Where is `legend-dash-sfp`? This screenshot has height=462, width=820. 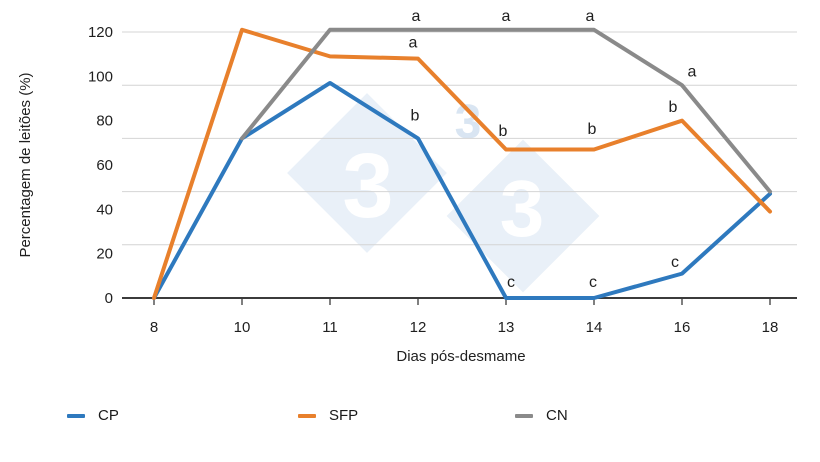
legend-dash-sfp is located at coordinates (307, 415).